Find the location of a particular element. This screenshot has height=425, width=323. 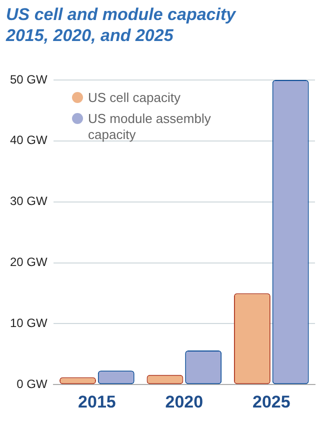

legend-label: US cell capacity is located at coordinates (134, 98).